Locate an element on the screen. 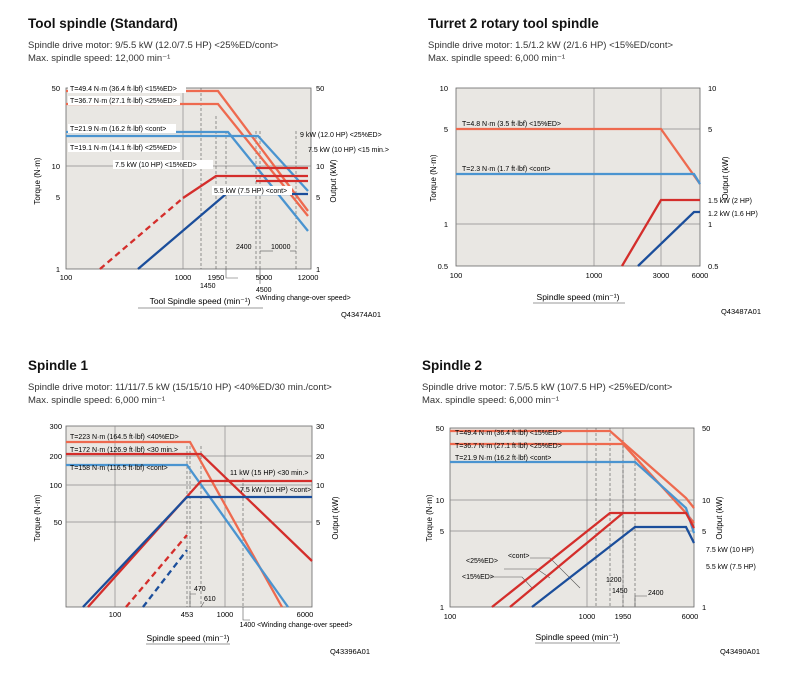  xtick-12000: 12000 is located at coordinates (308, 277).